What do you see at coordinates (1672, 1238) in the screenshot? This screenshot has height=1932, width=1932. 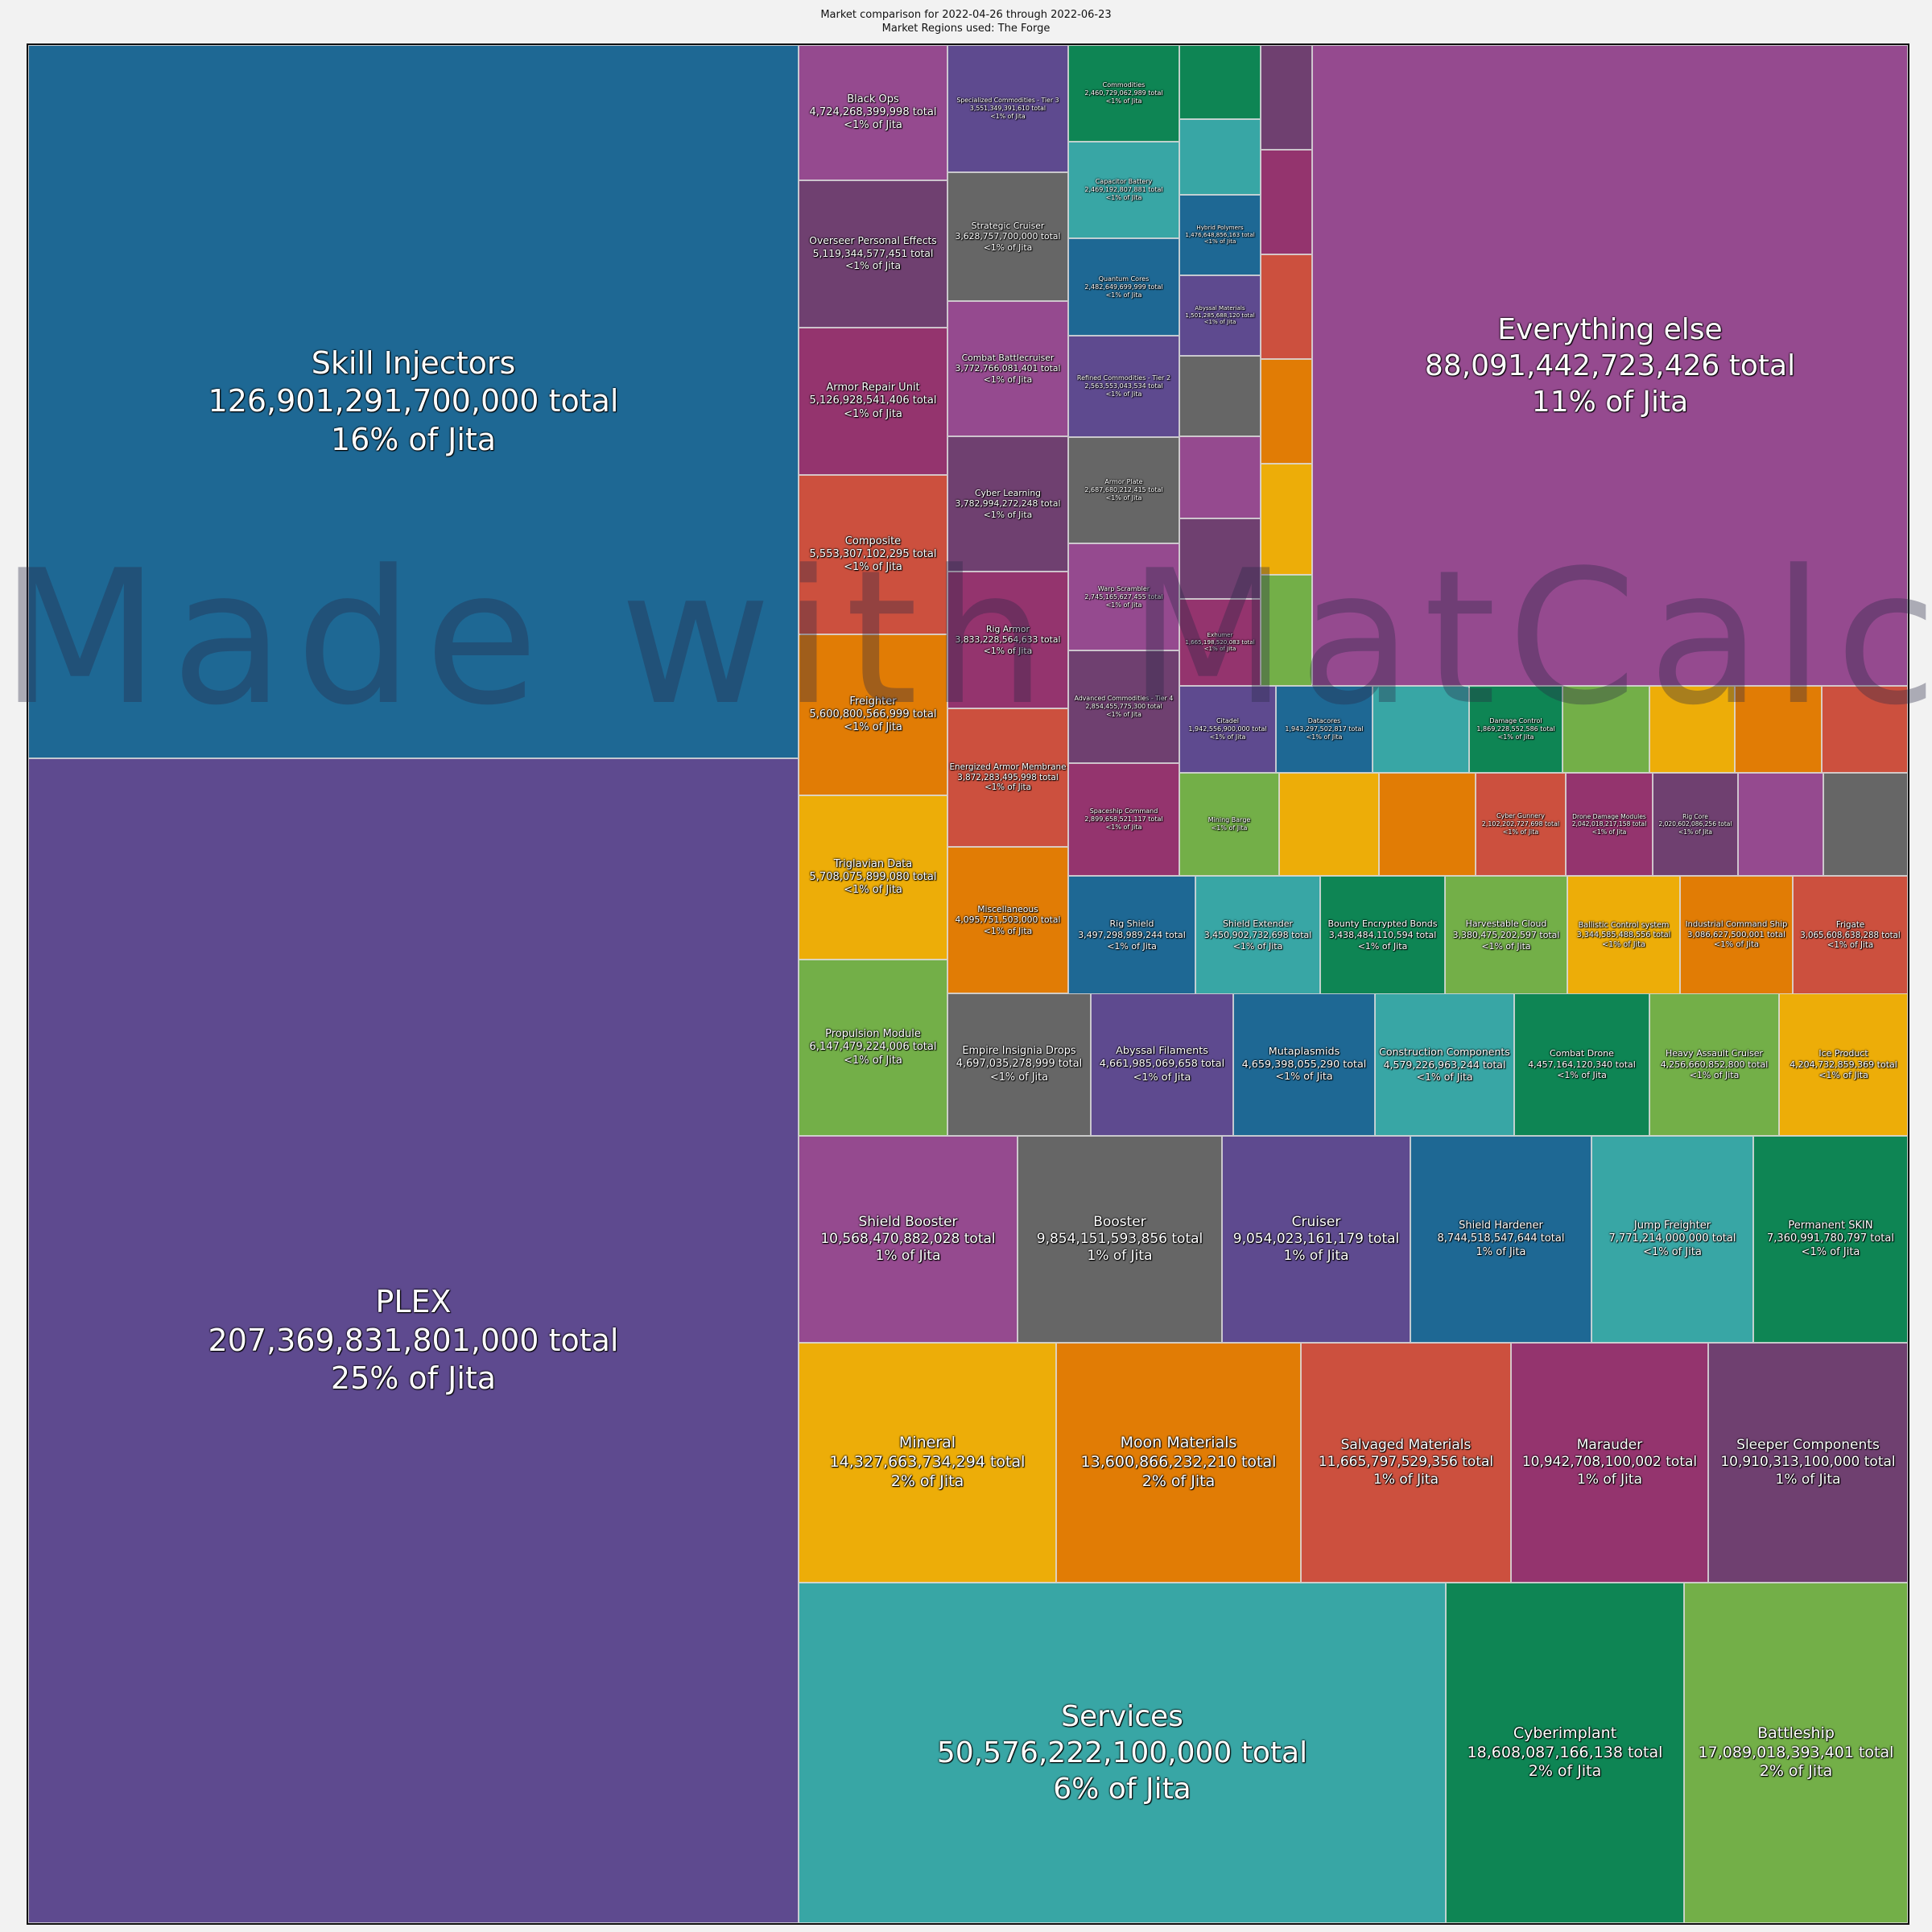 I see `cell-total: 7,771,214,000,000 total` at bounding box center [1672, 1238].